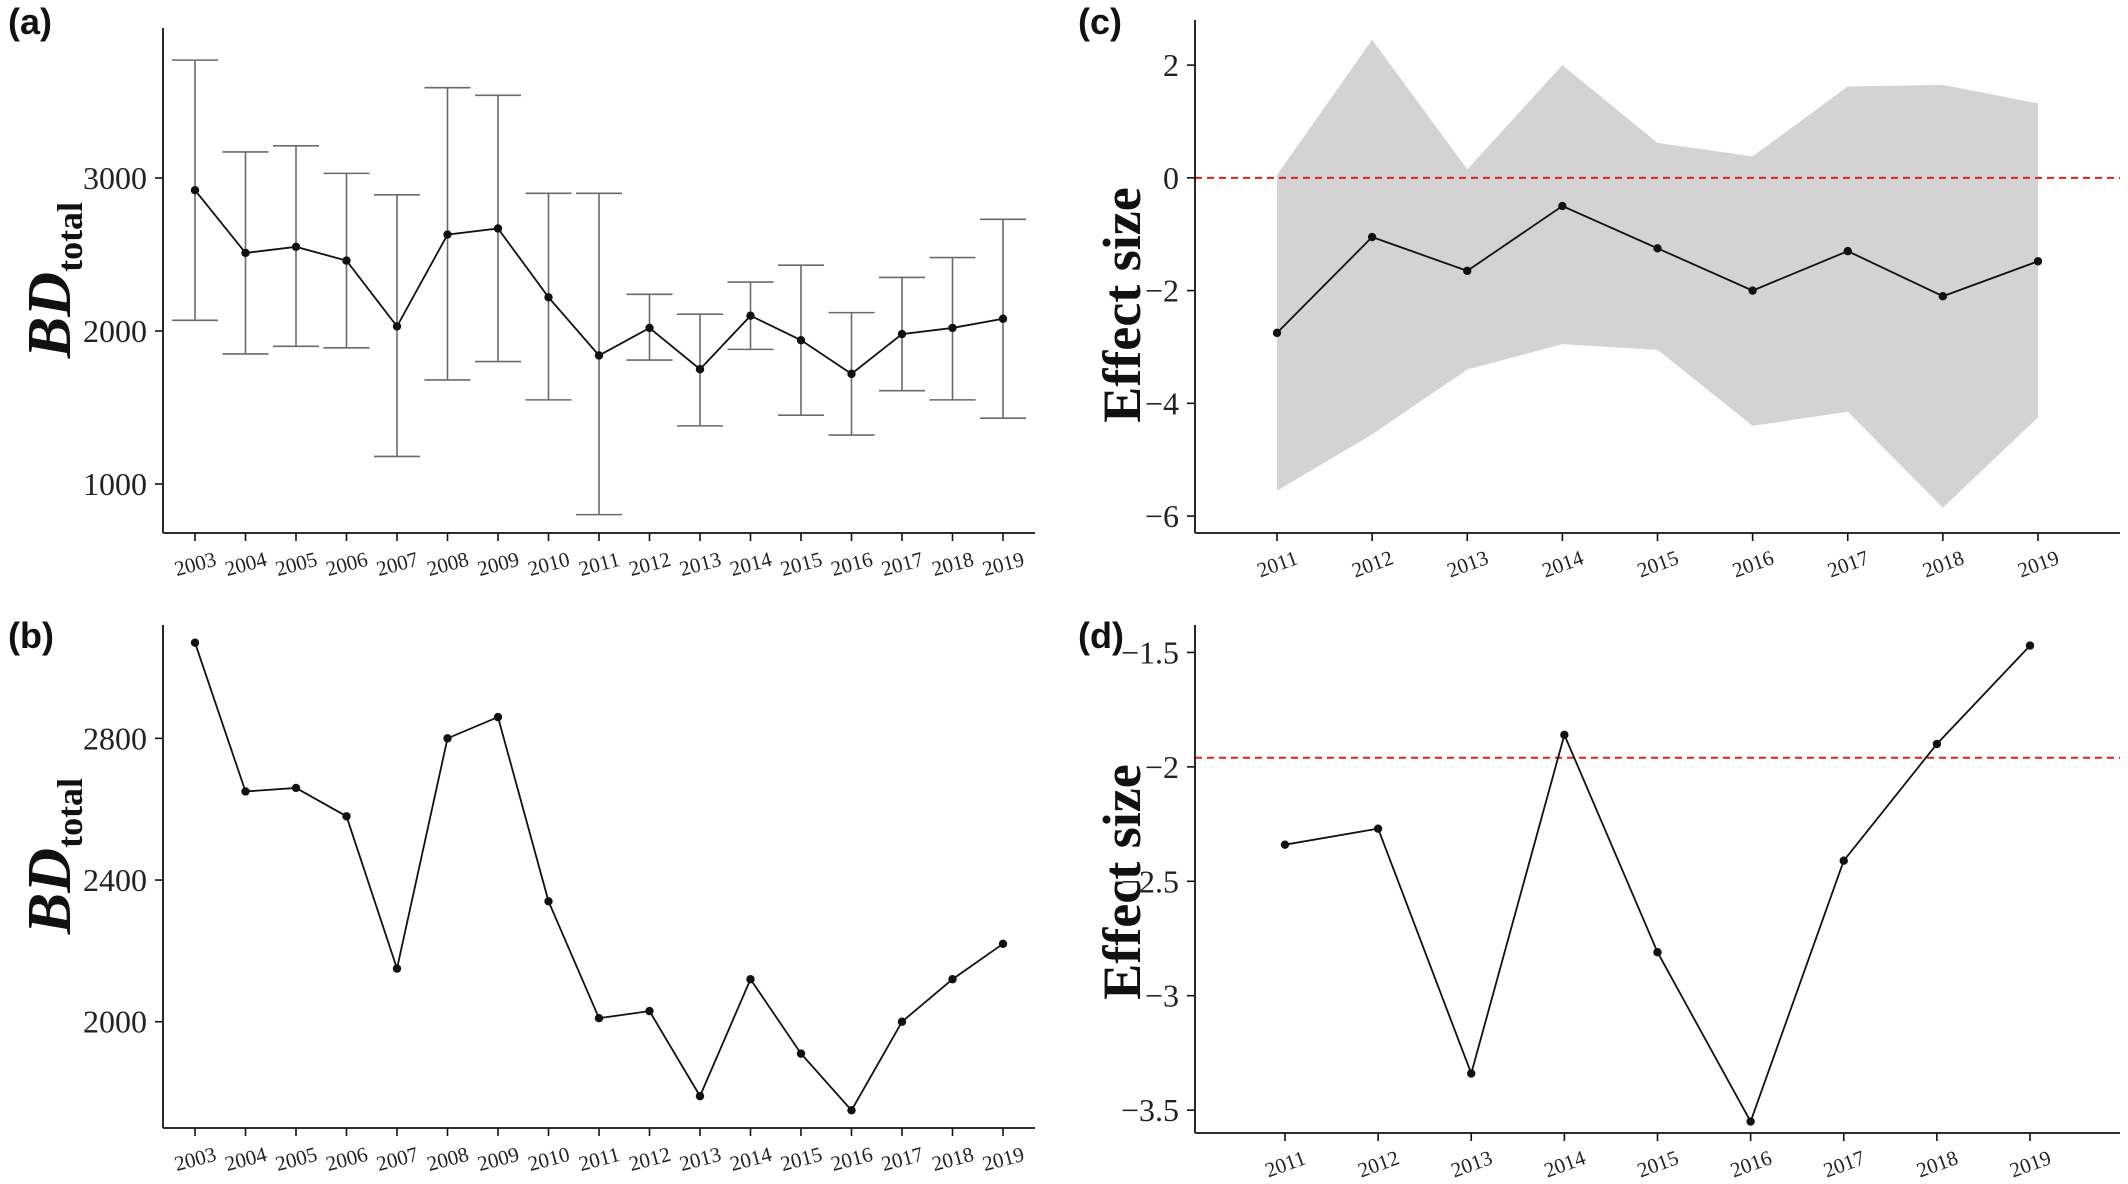 The width and height of the screenshot is (2128, 1184). Describe the element at coordinates (115, 331) in the screenshot. I see `y-tick-label: 2000` at that location.